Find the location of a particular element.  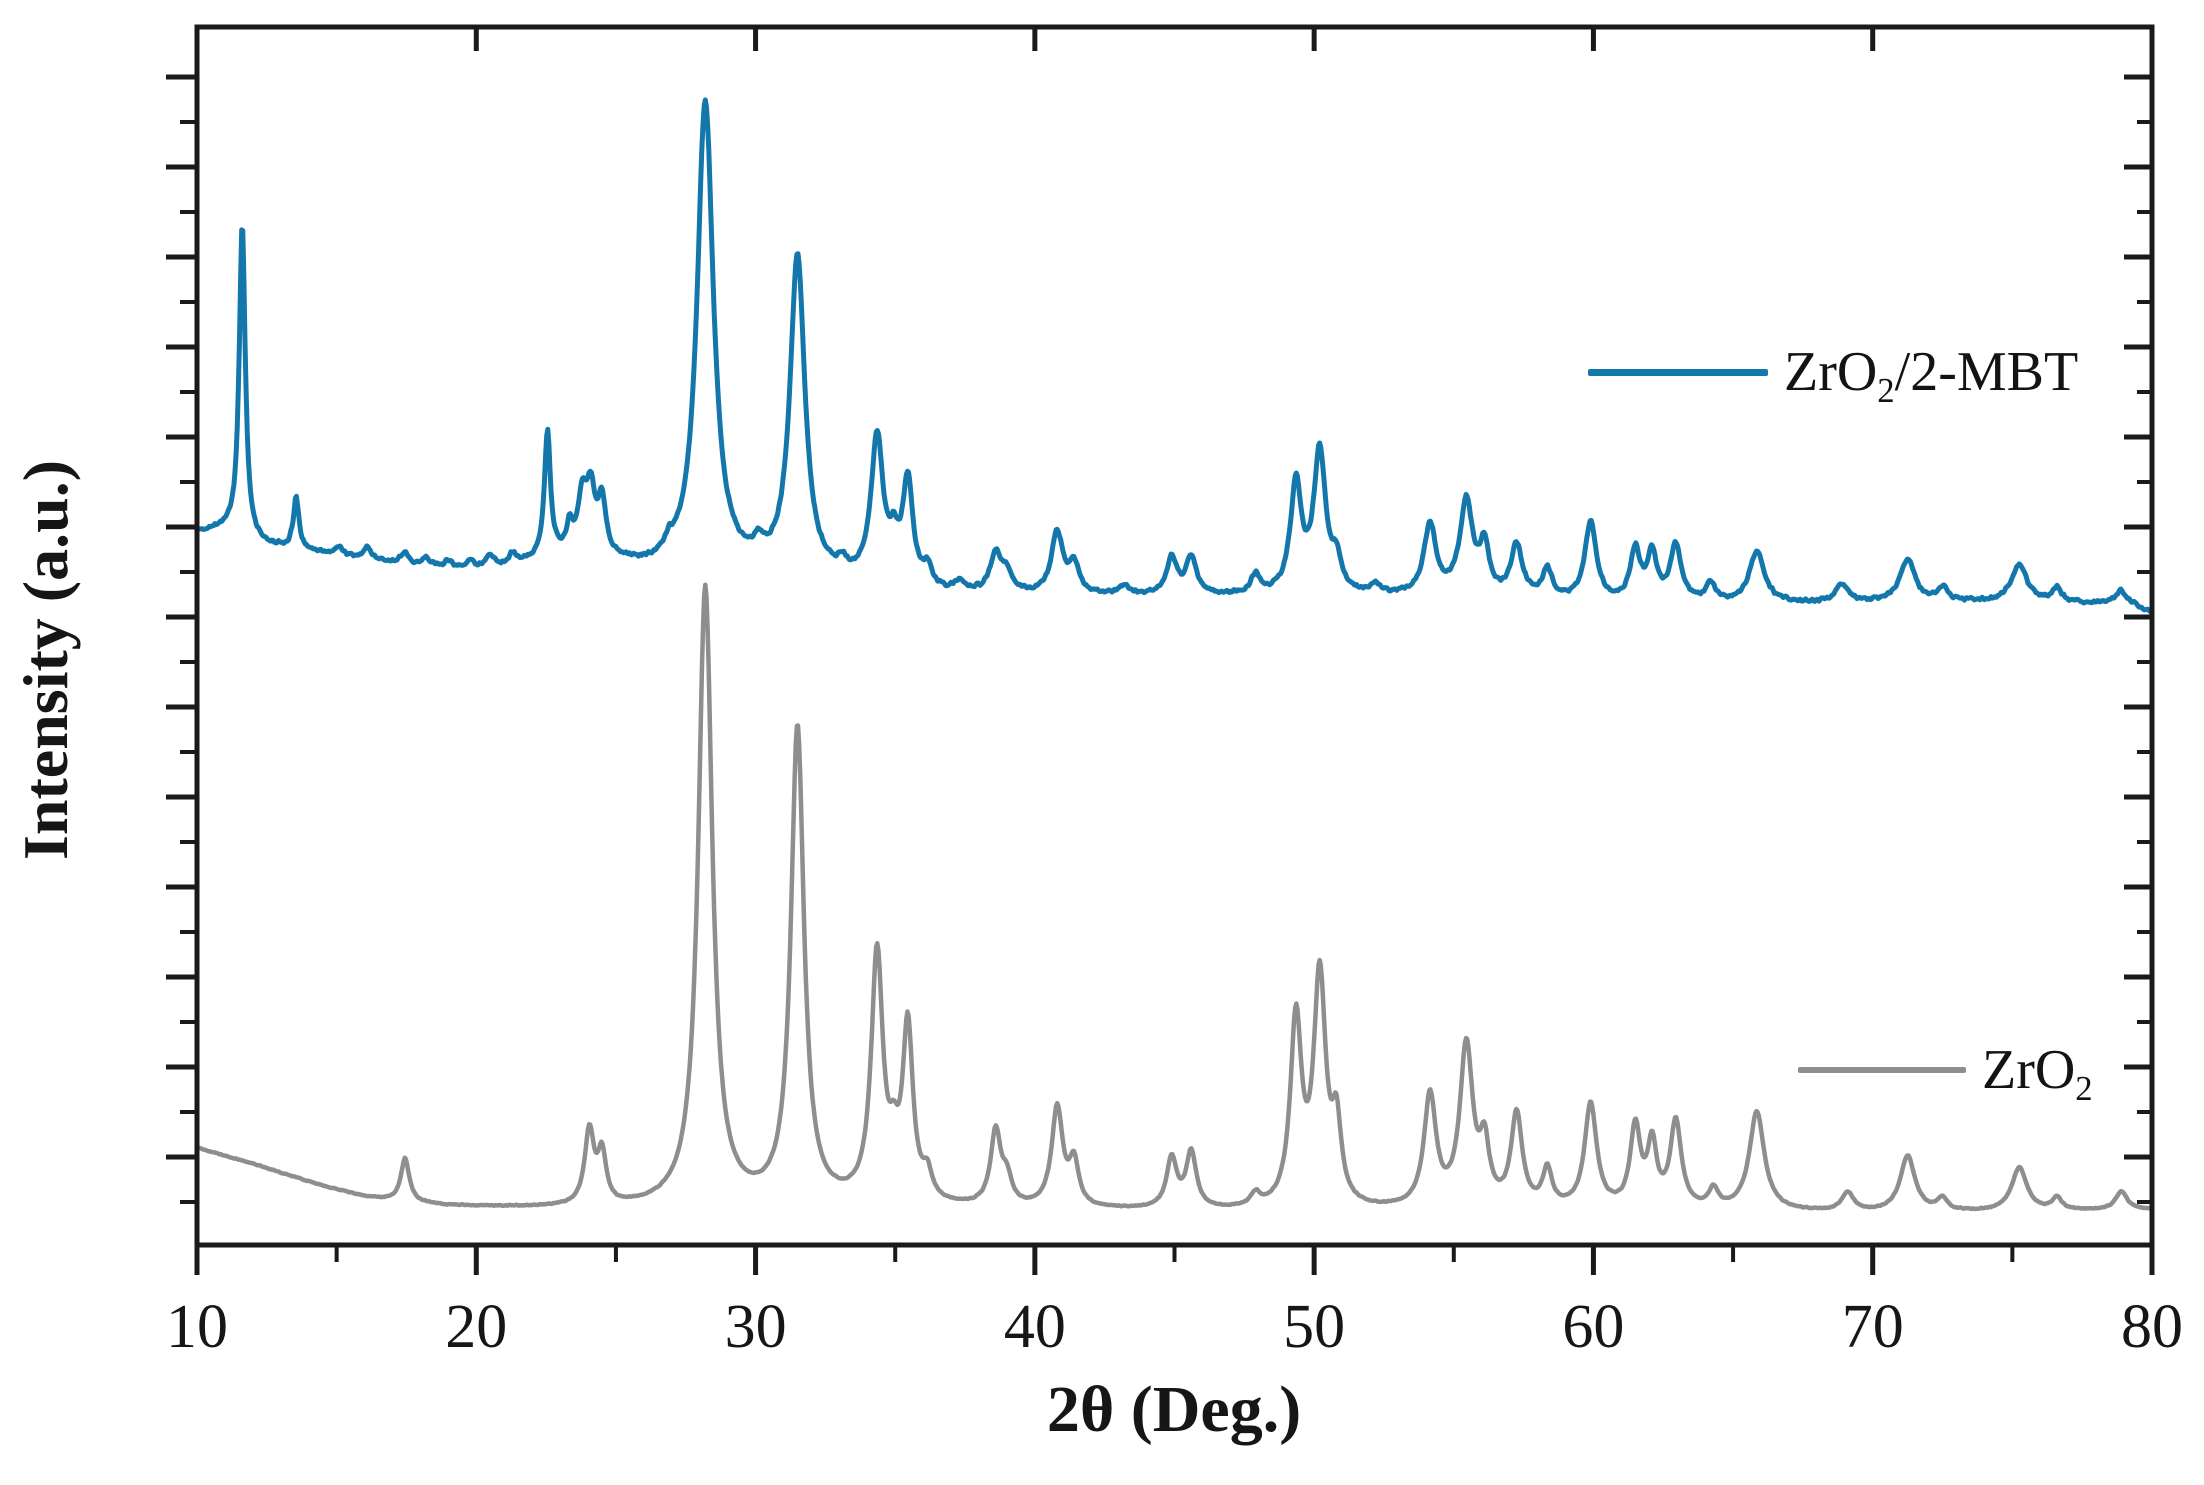

legend-item-zro2: ZrO2 is located at coordinates (1945, 1072).